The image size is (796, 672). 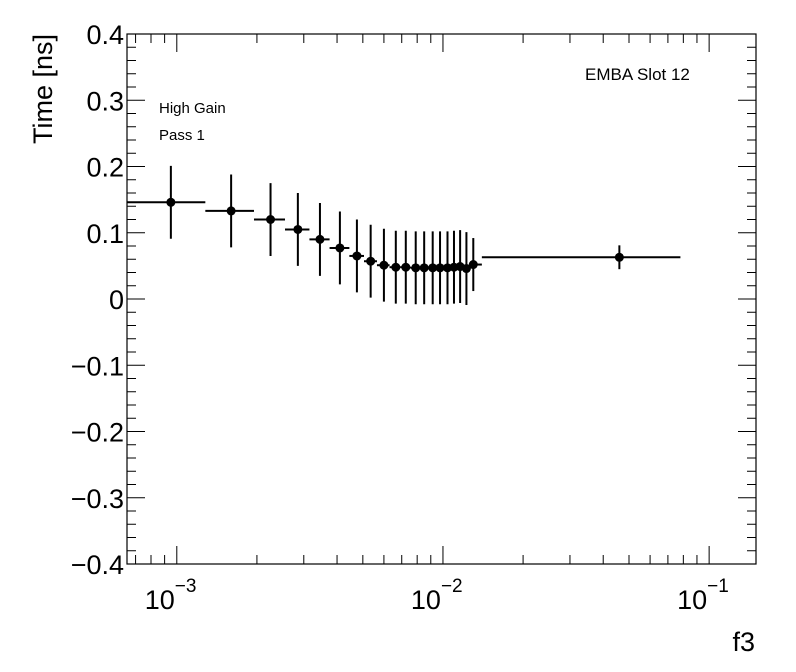 What do you see at coordinates (186, 586) in the screenshot?
I see `x-tick-label-exponent: −3` at bounding box center [186, 586].